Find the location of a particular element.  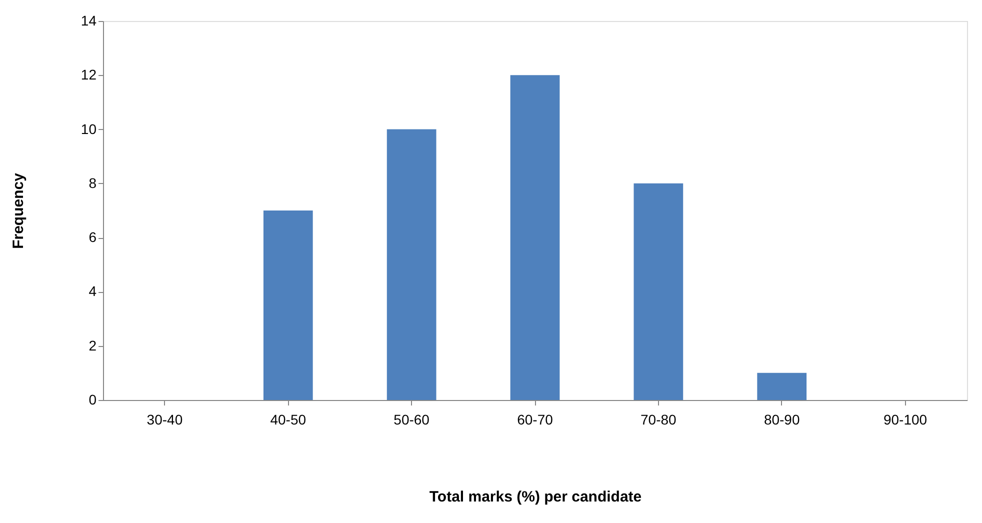

y-axis-title: Frequency is located at coordinates (18, 210).